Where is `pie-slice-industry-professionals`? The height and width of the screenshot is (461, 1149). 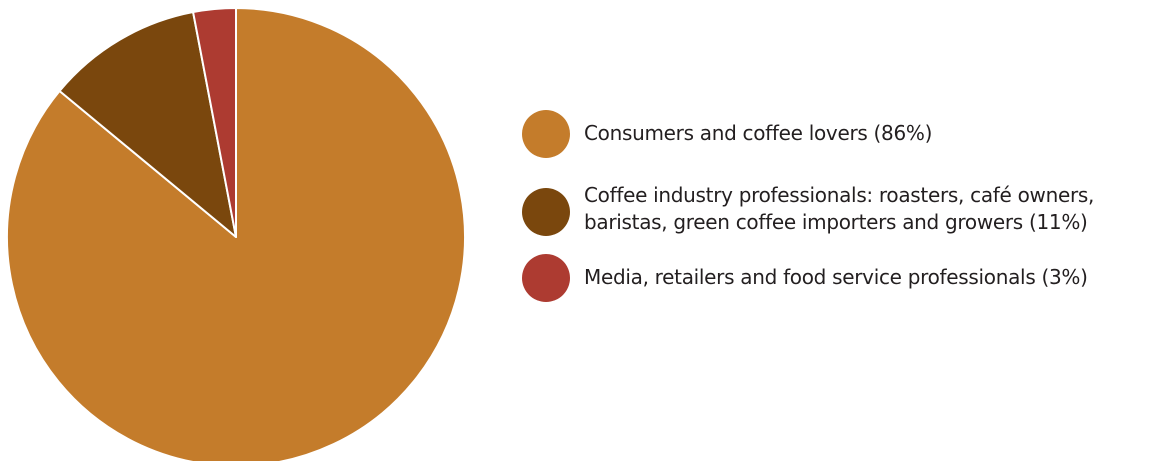
pie-slice-industry-professionals is located at coordinates (147, 124).